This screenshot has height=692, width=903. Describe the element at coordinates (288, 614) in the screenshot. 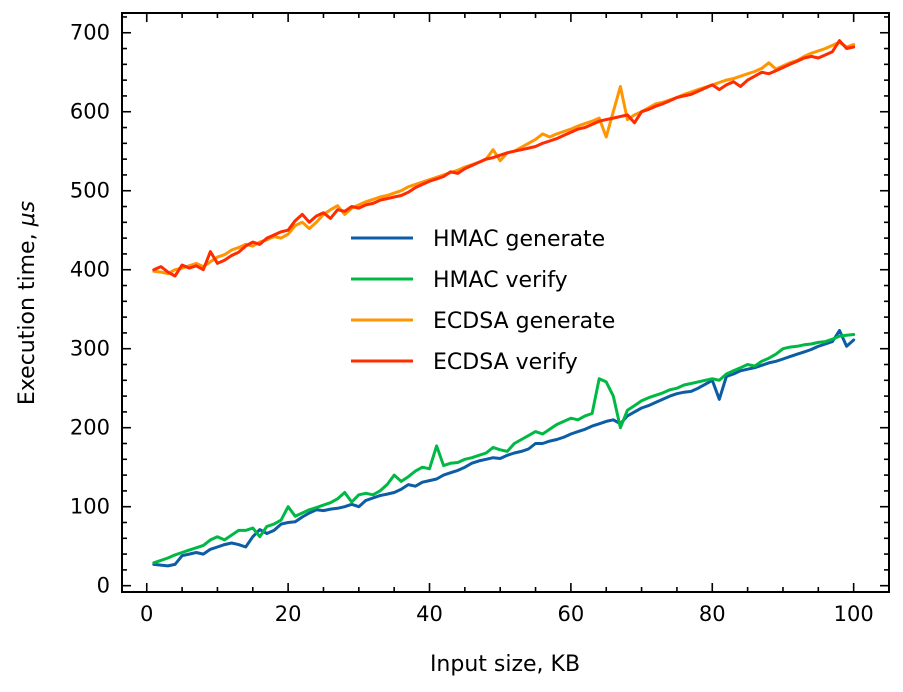

I see `x-tick-label: 20` at that location.